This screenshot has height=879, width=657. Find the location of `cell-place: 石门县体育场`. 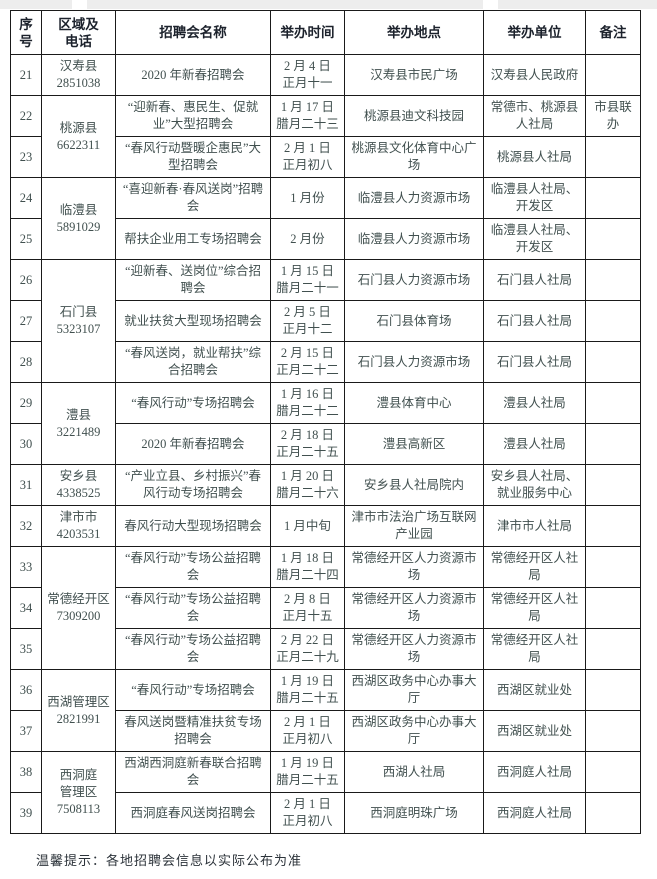

cell-place: 石门县体育场 is located at coordinates (414, 321).